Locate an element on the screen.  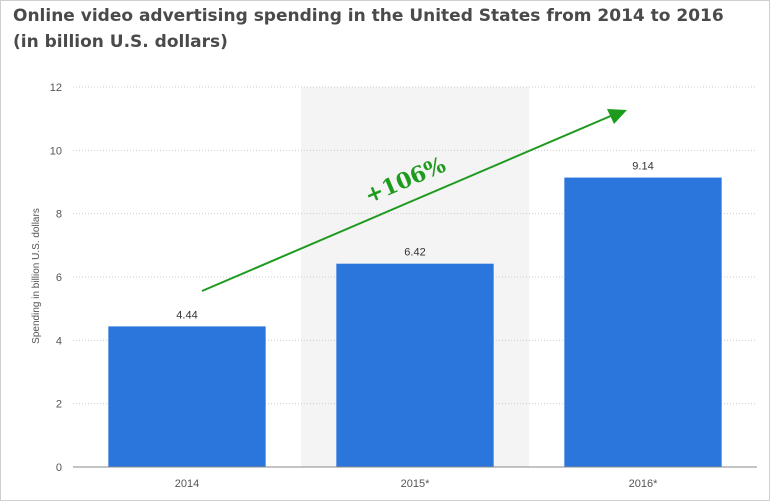
y-tick-label: 4 is located at coordinates (59, 341).